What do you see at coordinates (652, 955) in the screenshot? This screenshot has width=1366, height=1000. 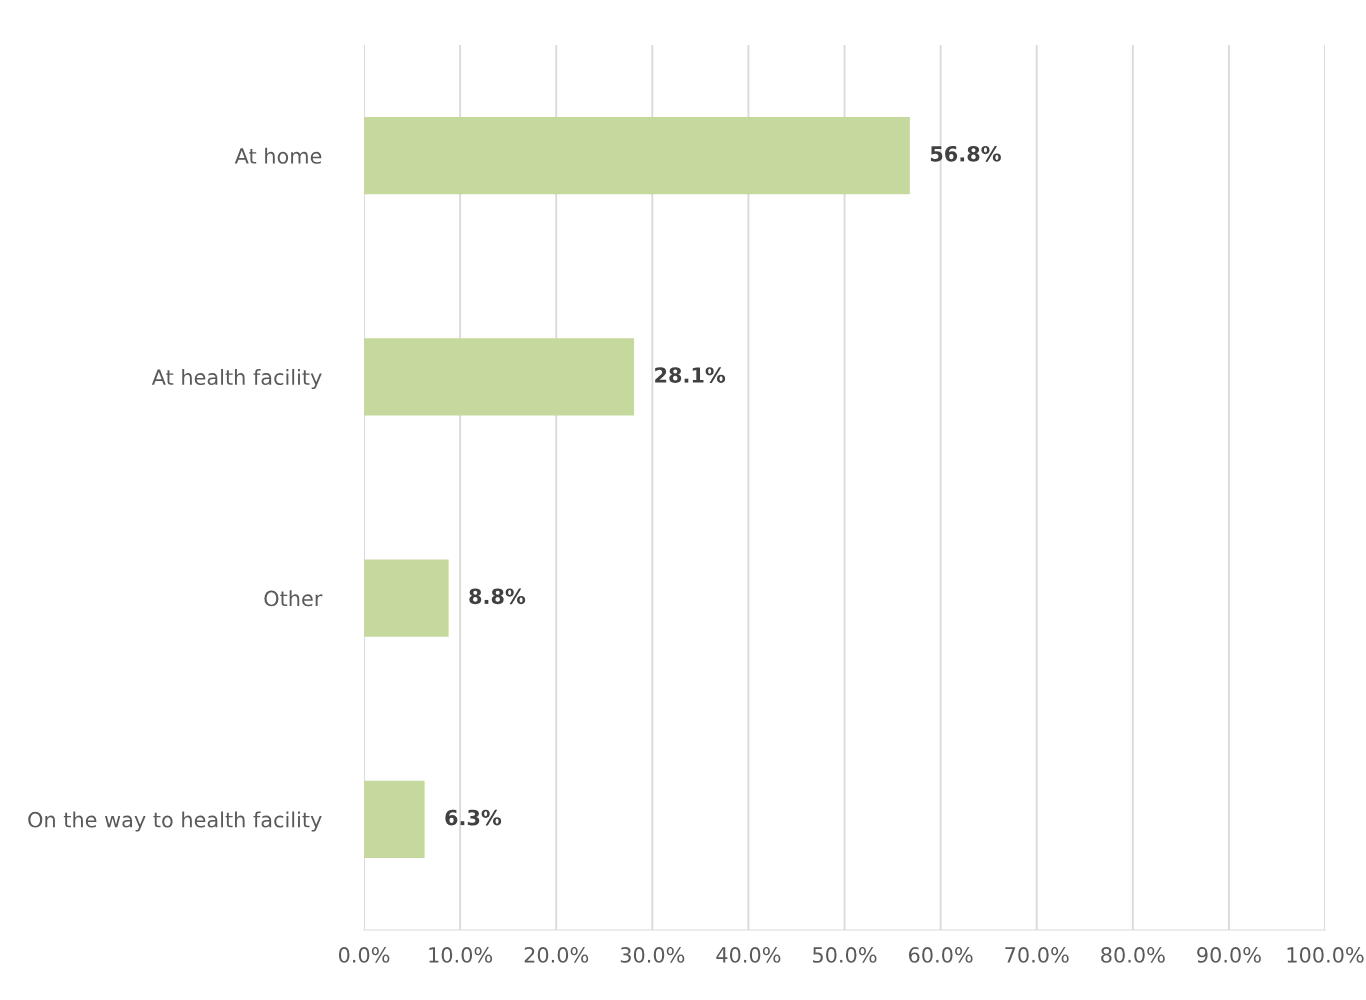 I see `x-tick-label: 30.0%` at bounding box center [652, 955].